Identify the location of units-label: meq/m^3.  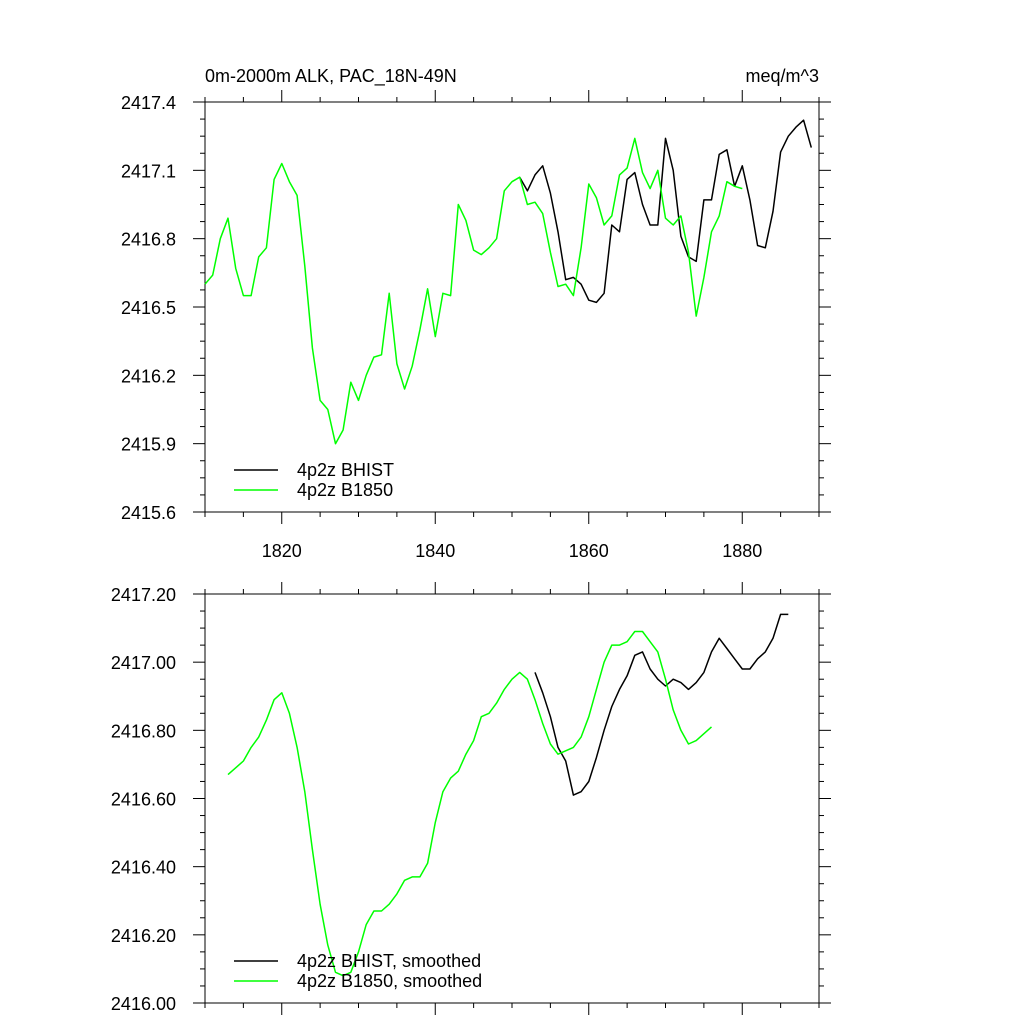
(782, 76).